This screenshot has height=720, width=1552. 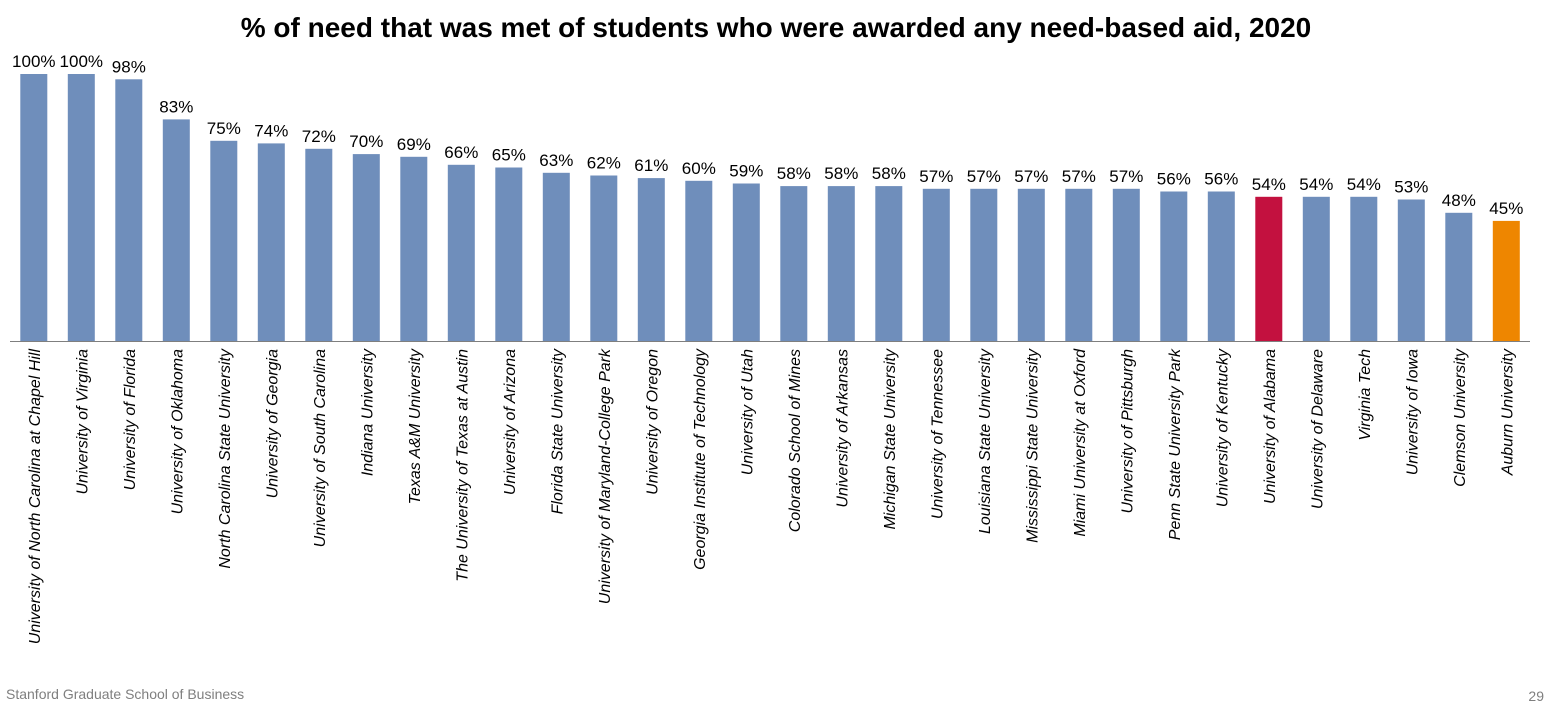 What do you see at coordinates (1317, 429) in the screenshot?
I see `category-label: University of Delaware` at bounding box center [1317, 429].